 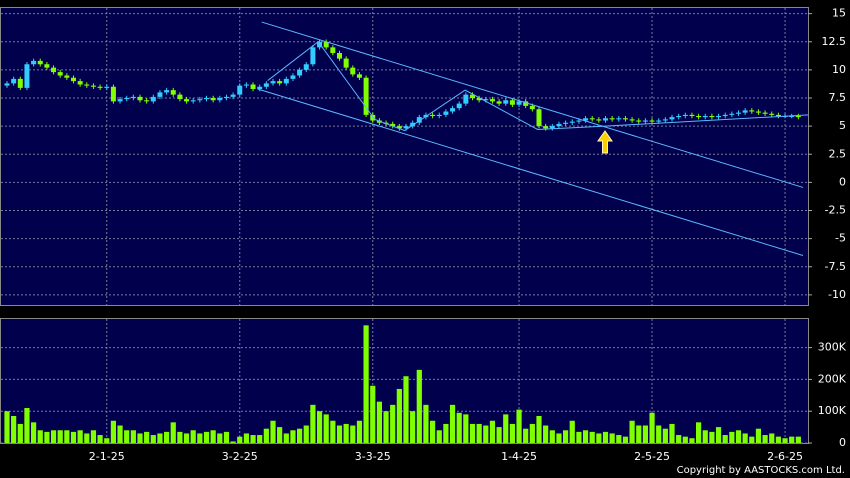 What do you see at coordinates (832, 410) in the screenshot?
I see `y-tick-label: 100K` at bounding box center [832, 410].